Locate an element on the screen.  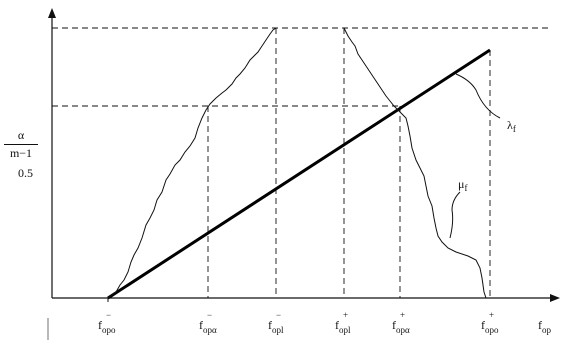
mu-subscript: f is located at coordinates (466, 188).